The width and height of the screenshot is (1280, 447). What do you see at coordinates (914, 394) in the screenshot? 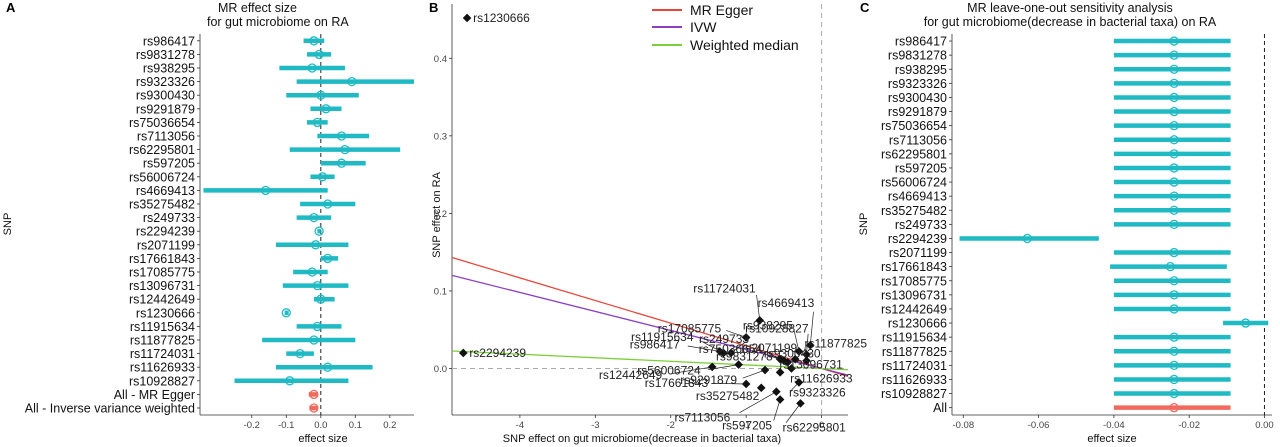
I see `snp-label-rs10928827: rs10928827` at bounding box center [914, 394].